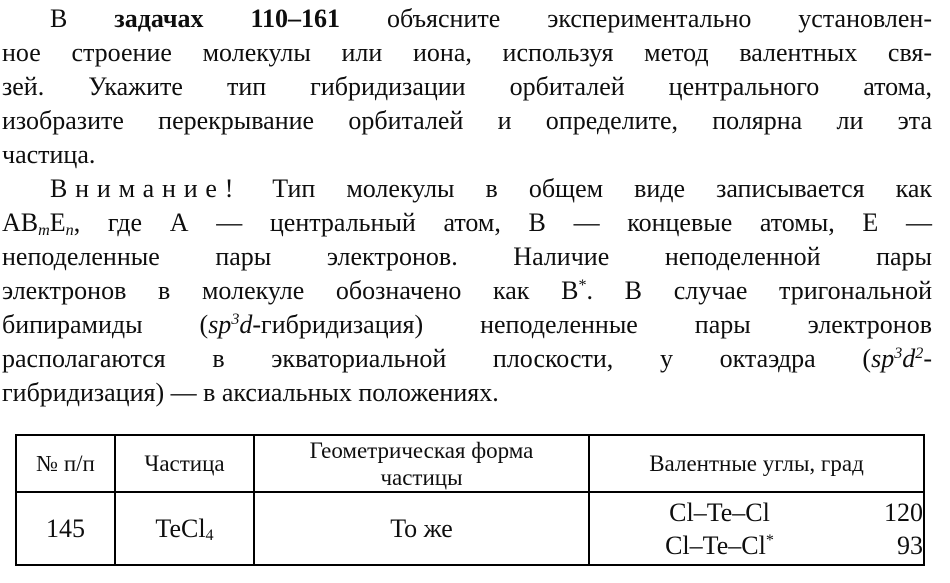  Describe the element at coordinates (209, 536) in the screenshot. I see `text-segment: 4` at that location.